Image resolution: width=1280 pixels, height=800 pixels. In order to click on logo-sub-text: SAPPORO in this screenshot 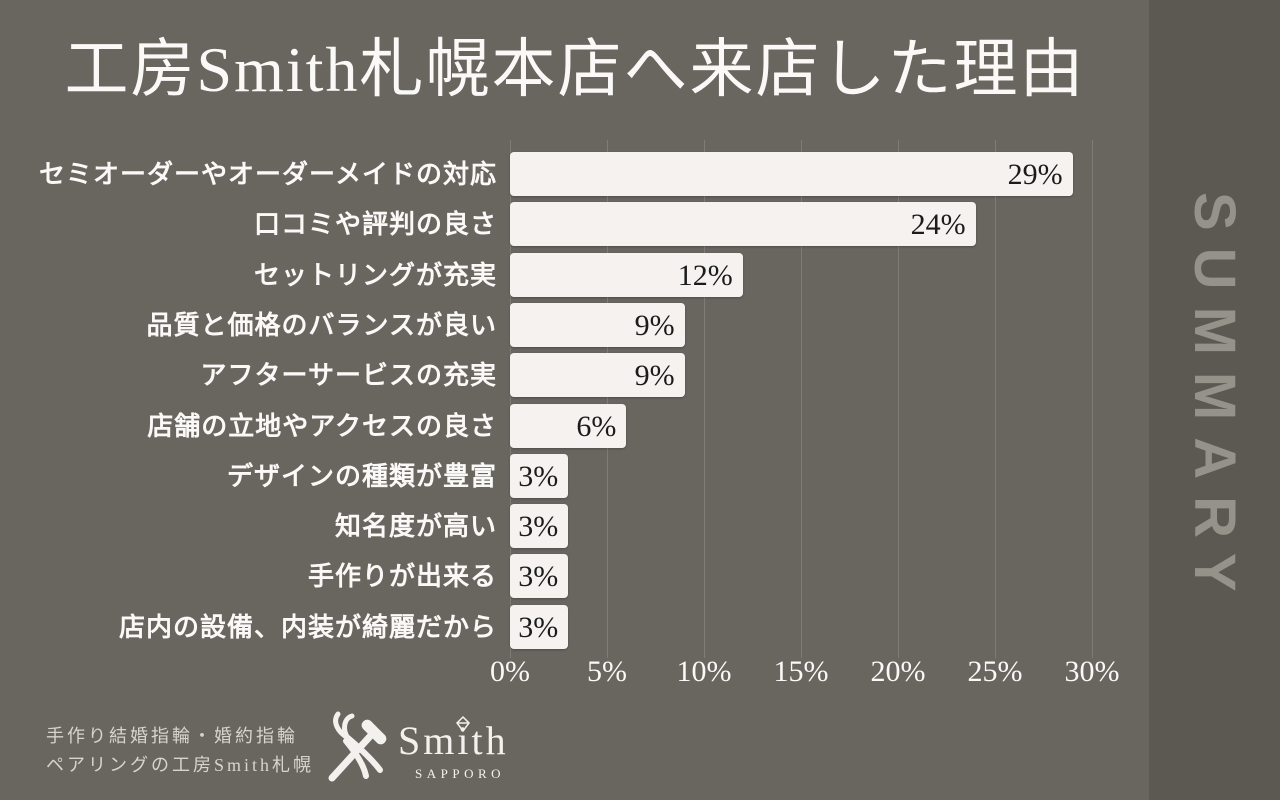, I will do `click(460, 773)`.